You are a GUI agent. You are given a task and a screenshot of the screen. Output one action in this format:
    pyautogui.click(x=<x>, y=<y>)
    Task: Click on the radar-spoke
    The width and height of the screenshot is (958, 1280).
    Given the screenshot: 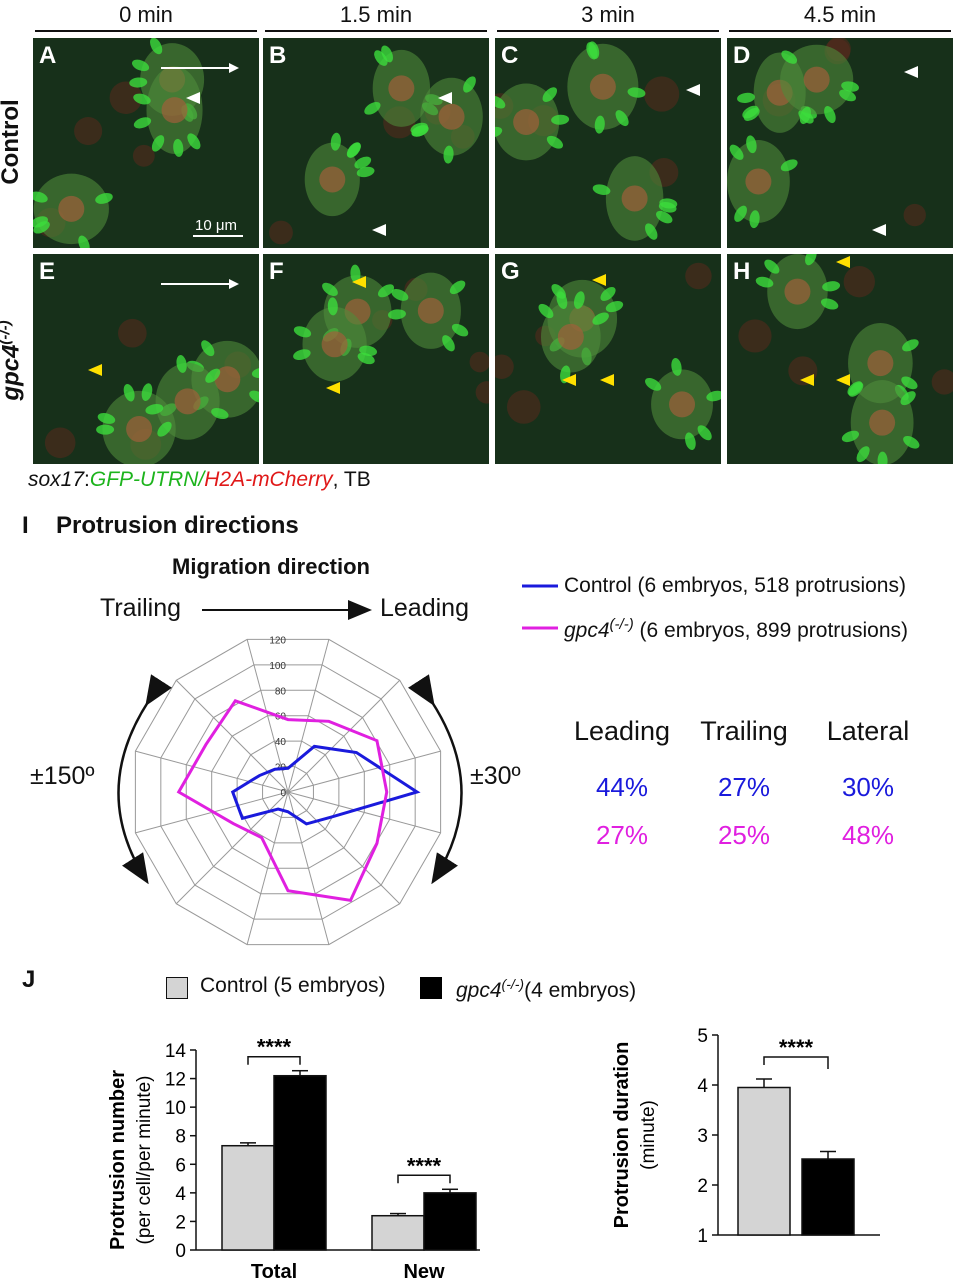 What is the action you would take?
    pyautogui.click(x=267, y=716)
    